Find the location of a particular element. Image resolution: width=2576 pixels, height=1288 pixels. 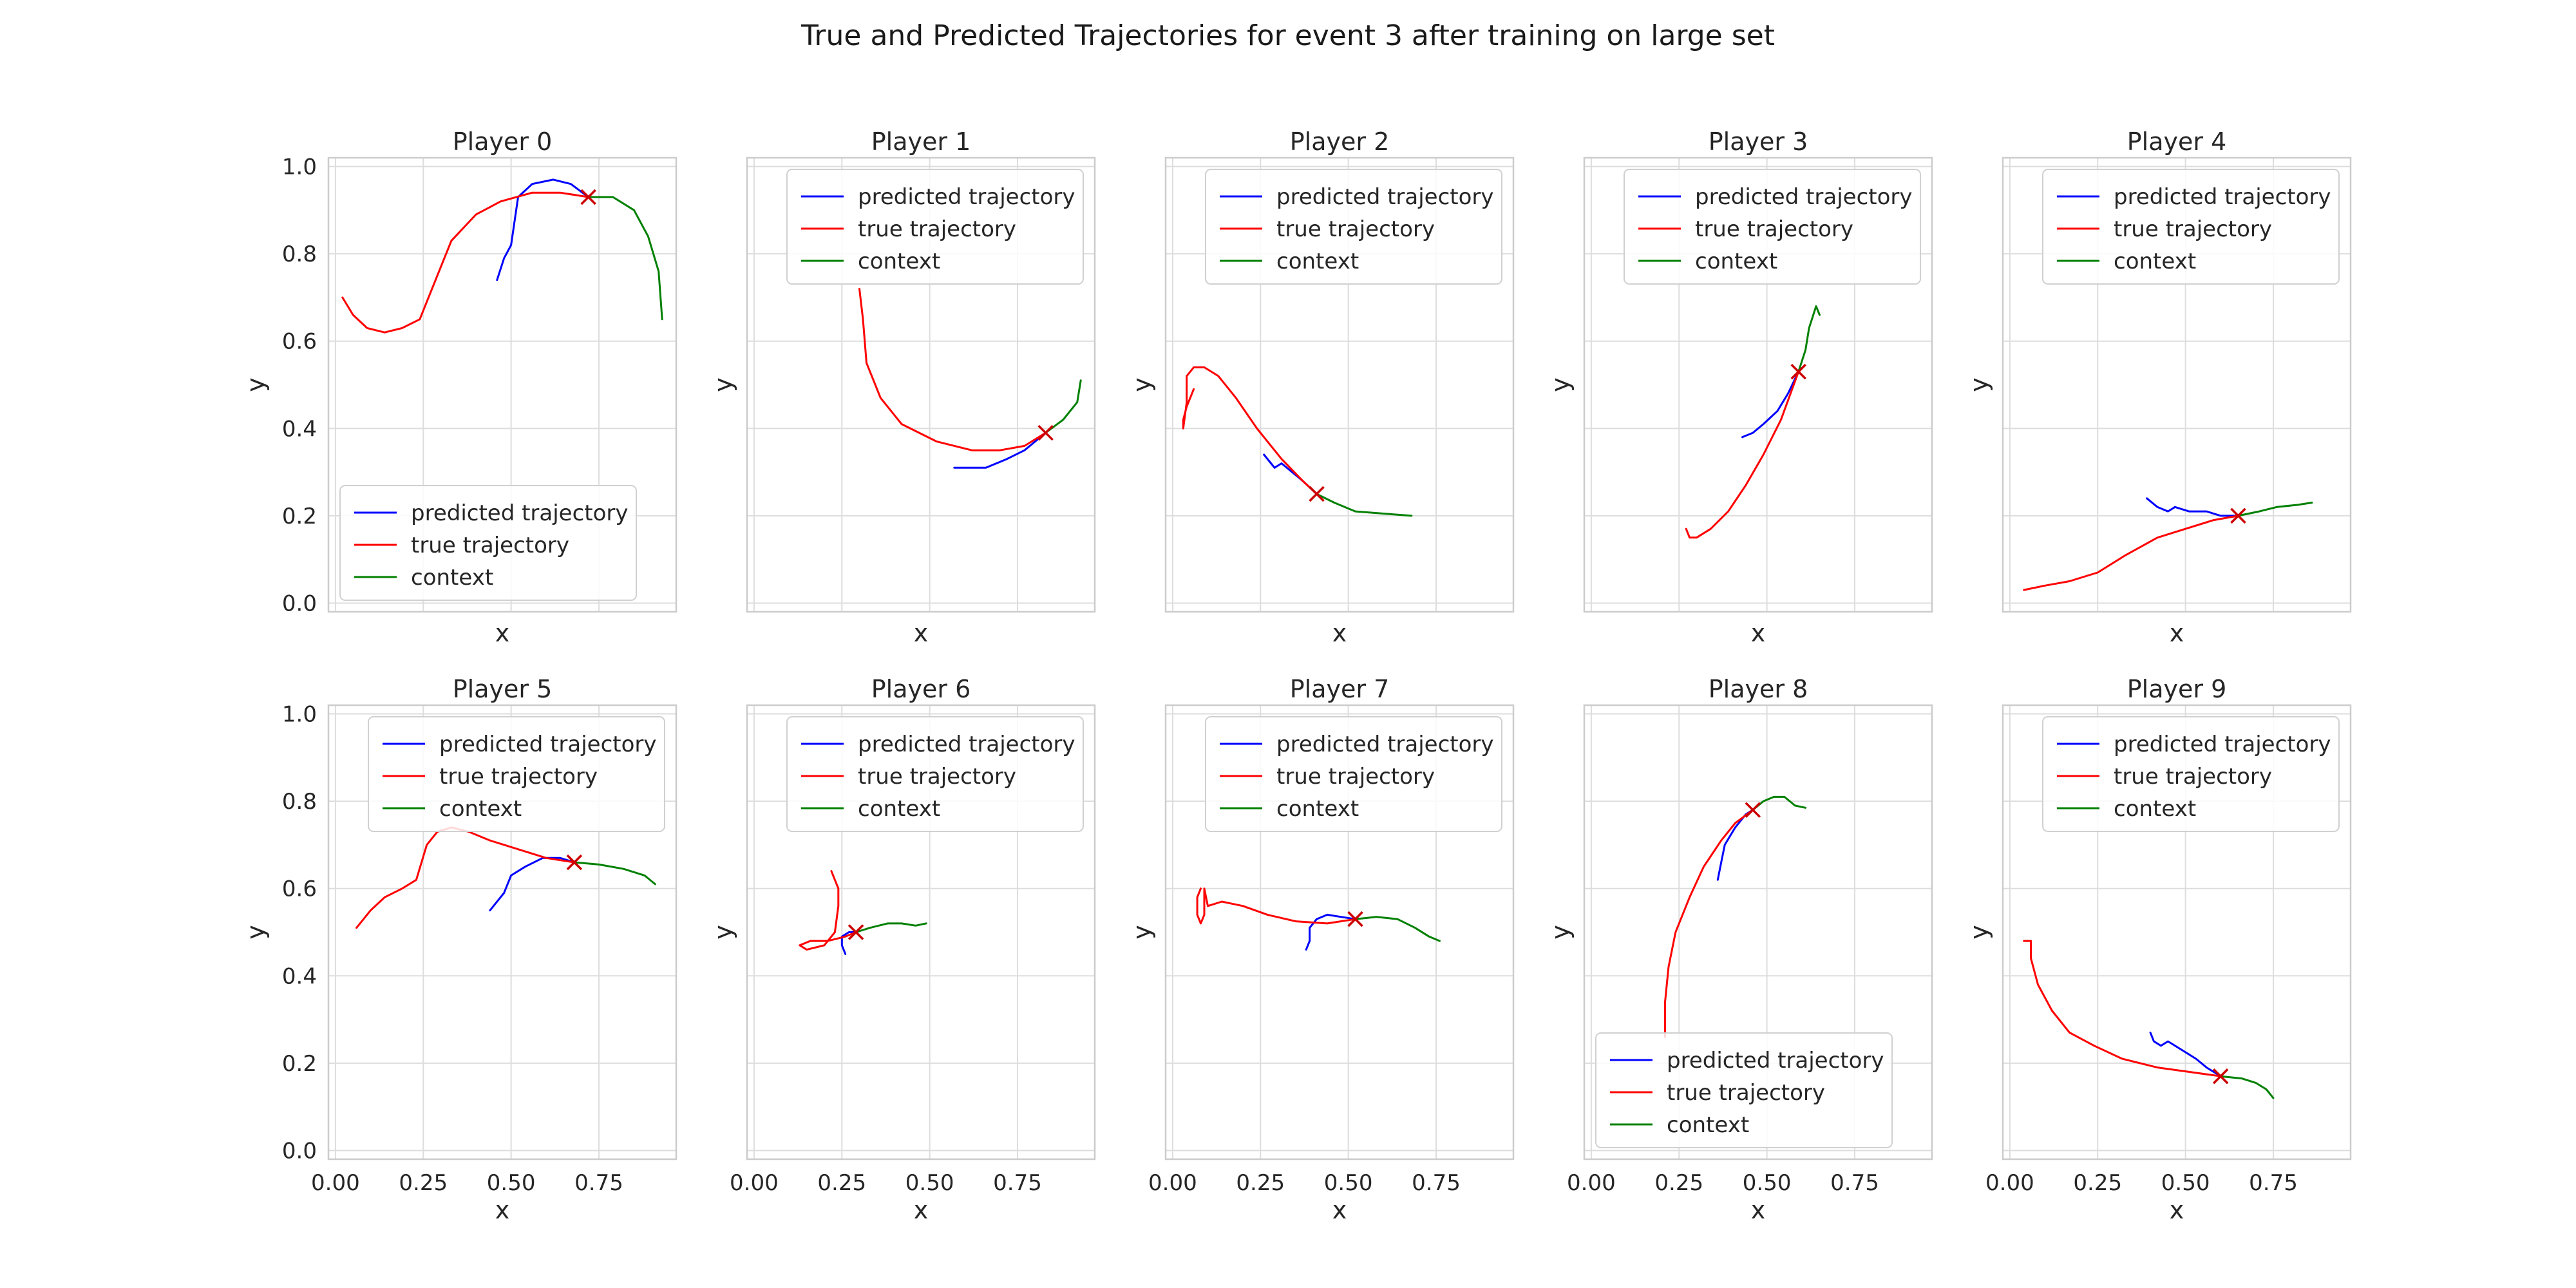

subplot-title: Player 8 is located at coordinates (1758, 689).